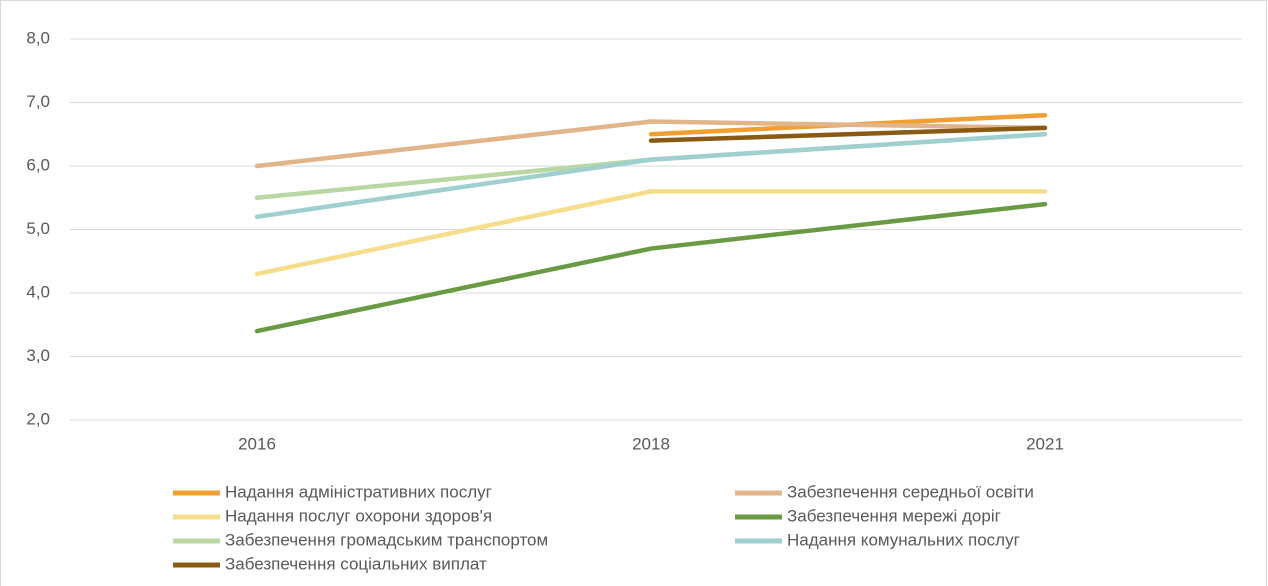 The image size is (1268, 586). What do you see at coordinates (894, 515) in the screenshot?
I see `legend-label: Забезпечення мережі доріг` at bounding box center [894, 515].